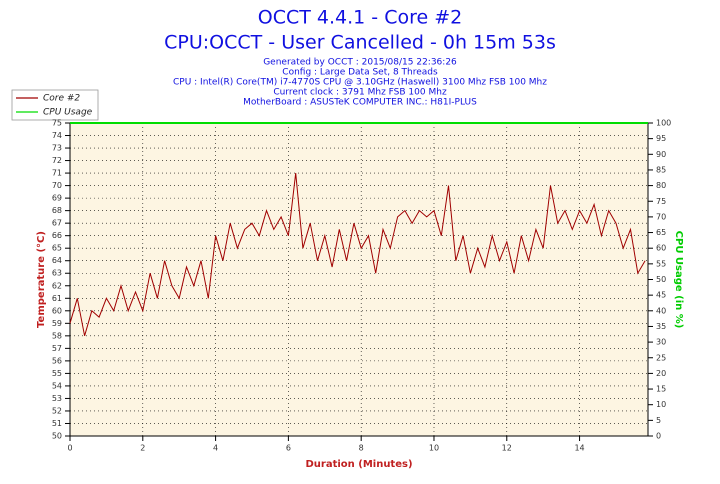 Image resolution: width=720 pixels, height=484 pixels. Describe the element at coordinates (507, 448) in the screenshot. I see `x-tick-label: 12` at that location.